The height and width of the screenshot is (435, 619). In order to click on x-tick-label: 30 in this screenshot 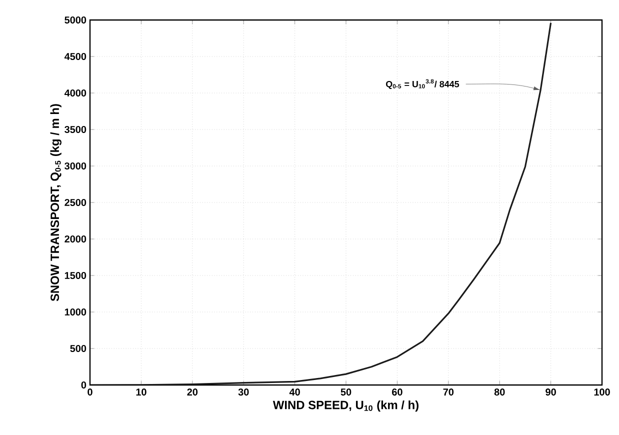, I will do `click(243, 392)`.